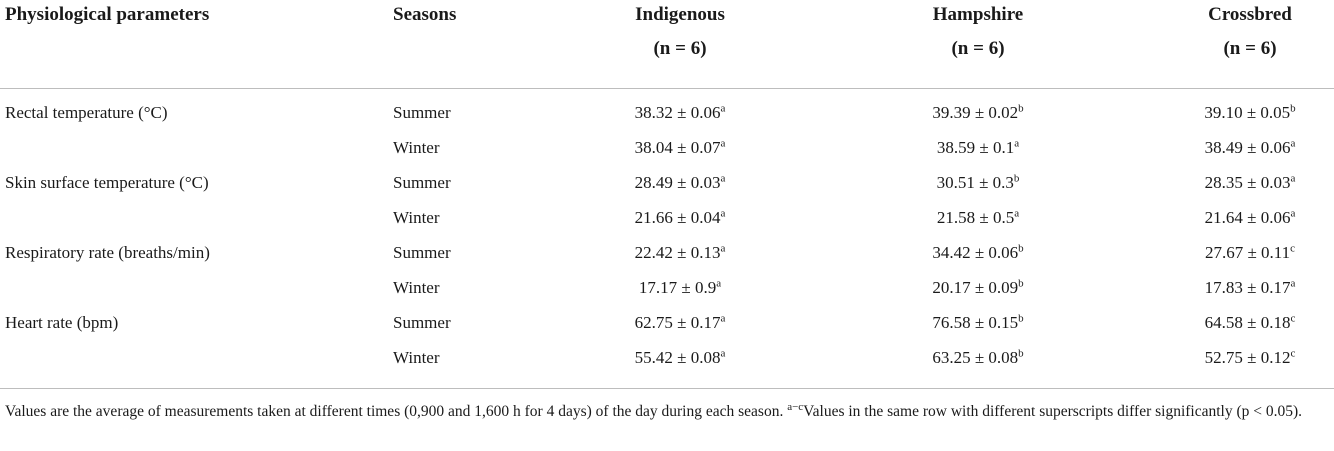  I want to click on cell-value: 30.51 ± 0.3, so click(975, 182).